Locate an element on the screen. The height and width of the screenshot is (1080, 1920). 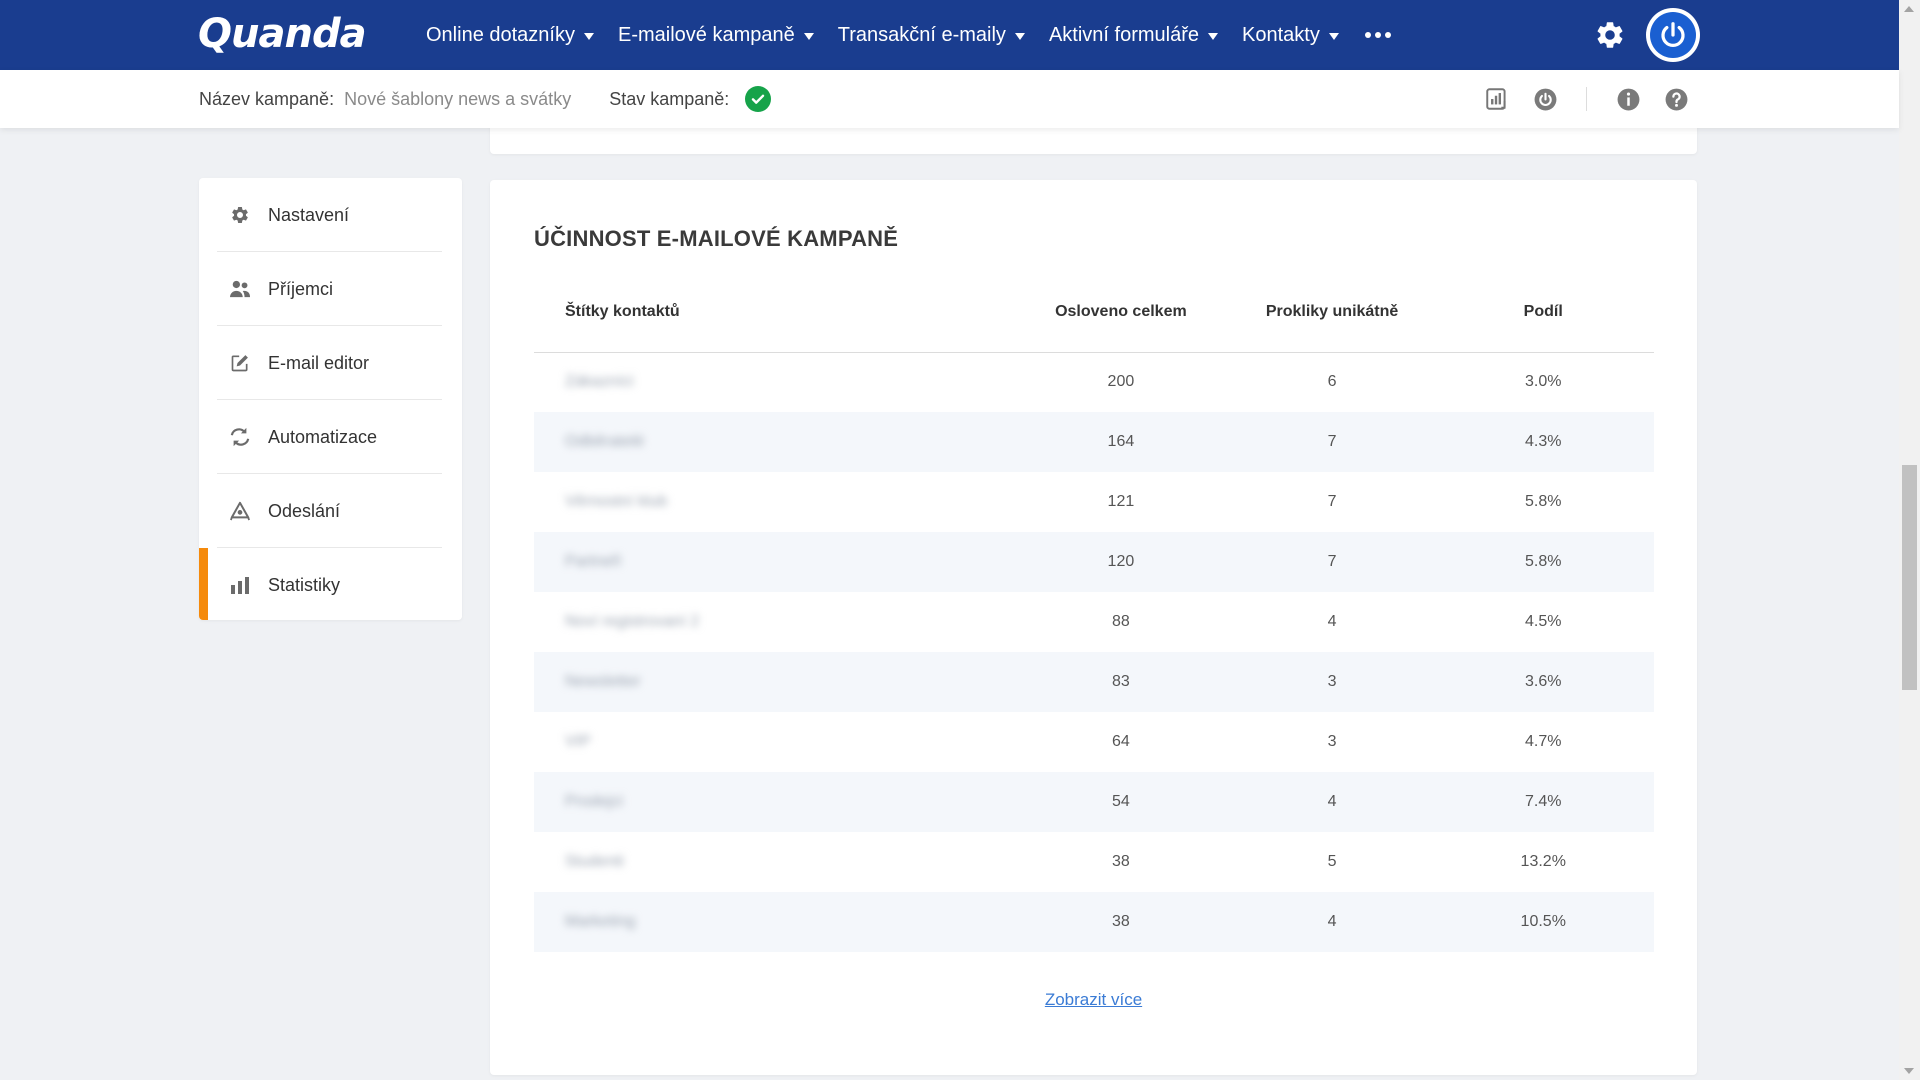
sidebar-item-statistics: Statistiky is located at coordinates (330, 584).